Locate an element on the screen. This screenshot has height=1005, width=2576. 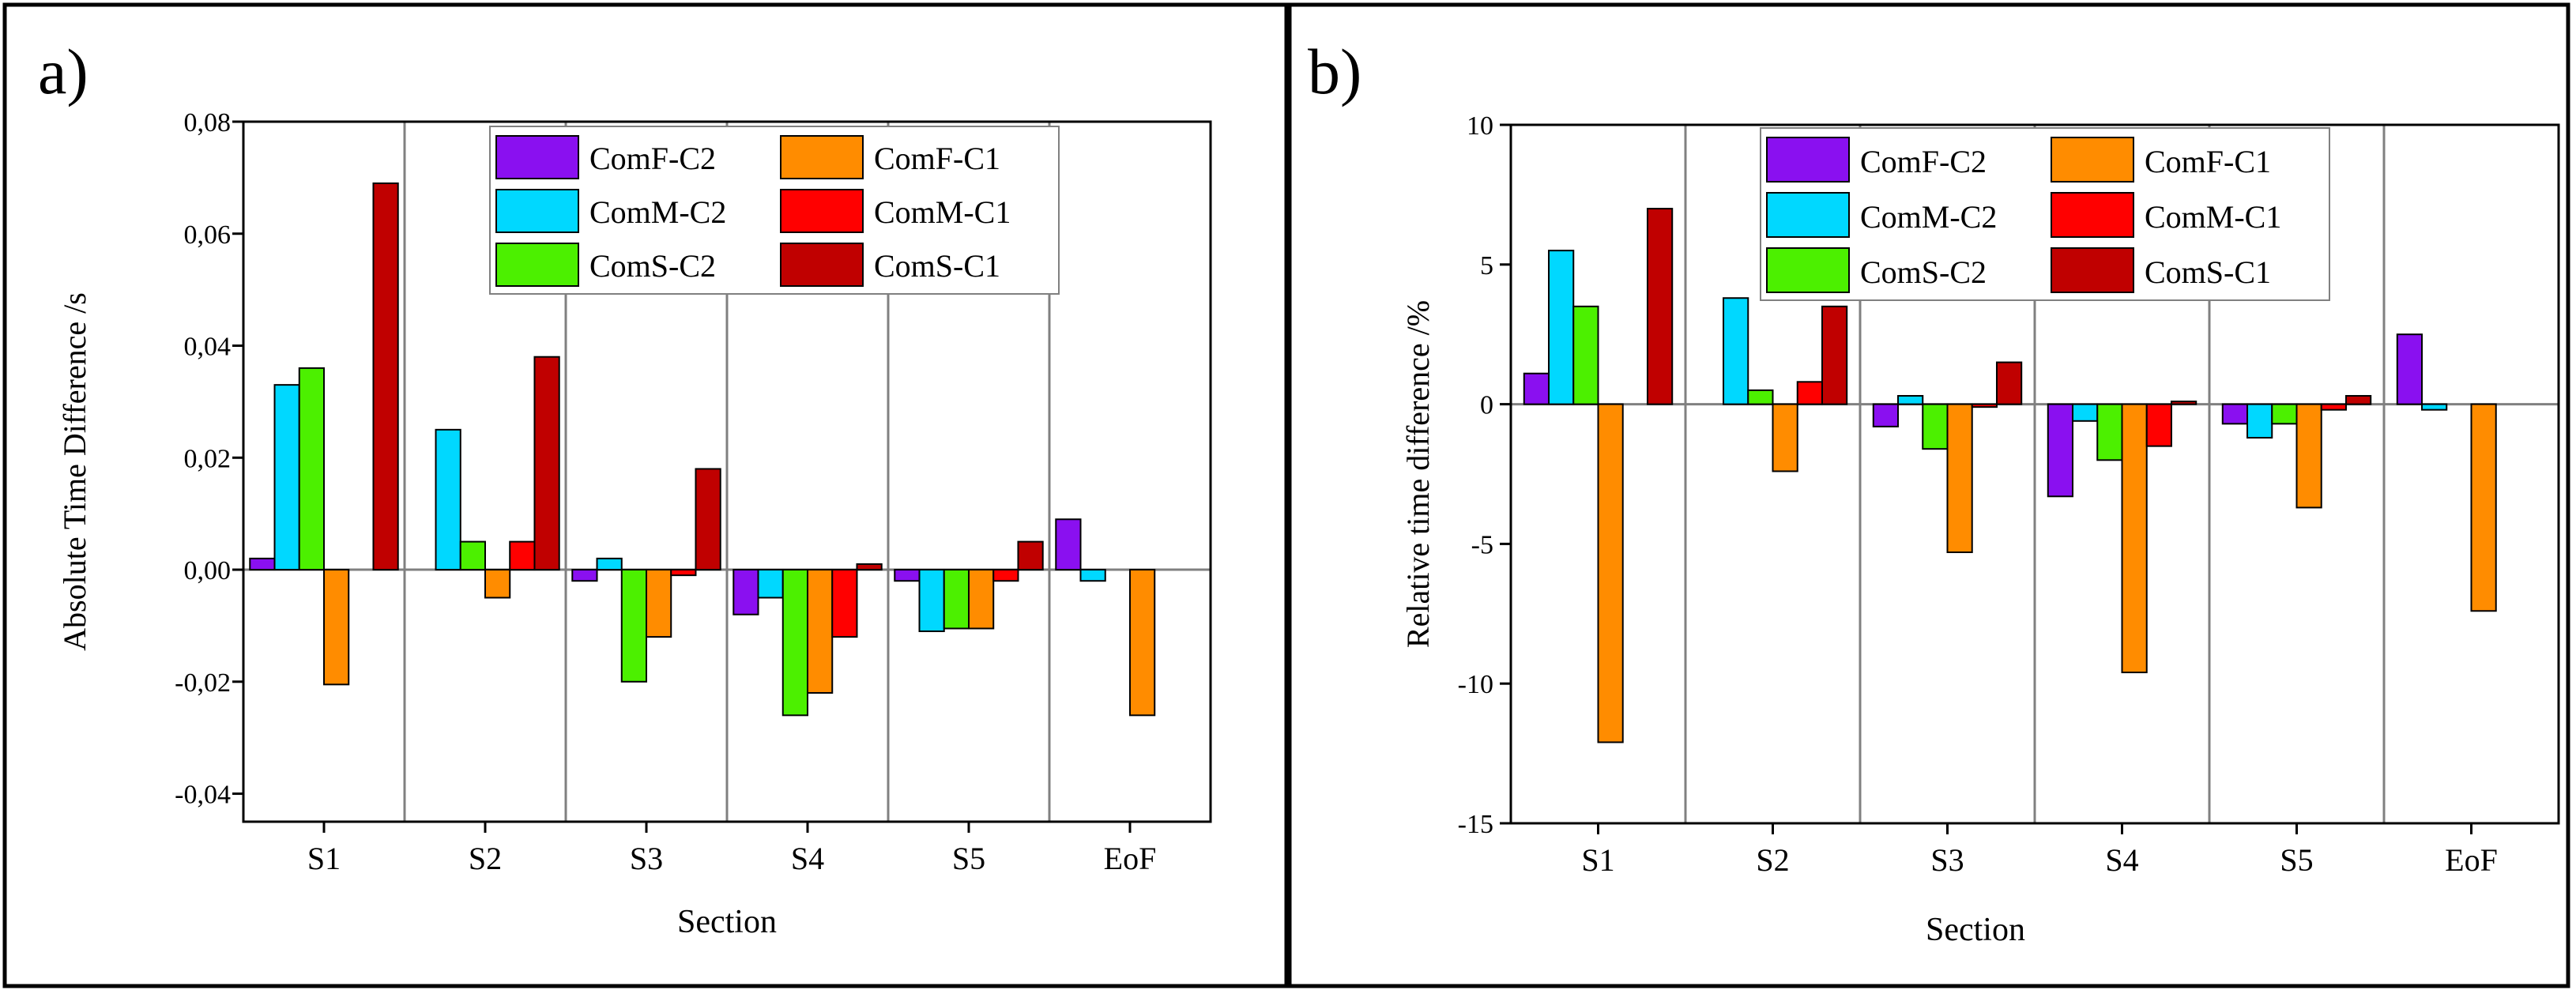
y-tick-label: -5 is located at coordinates (1482, 544).